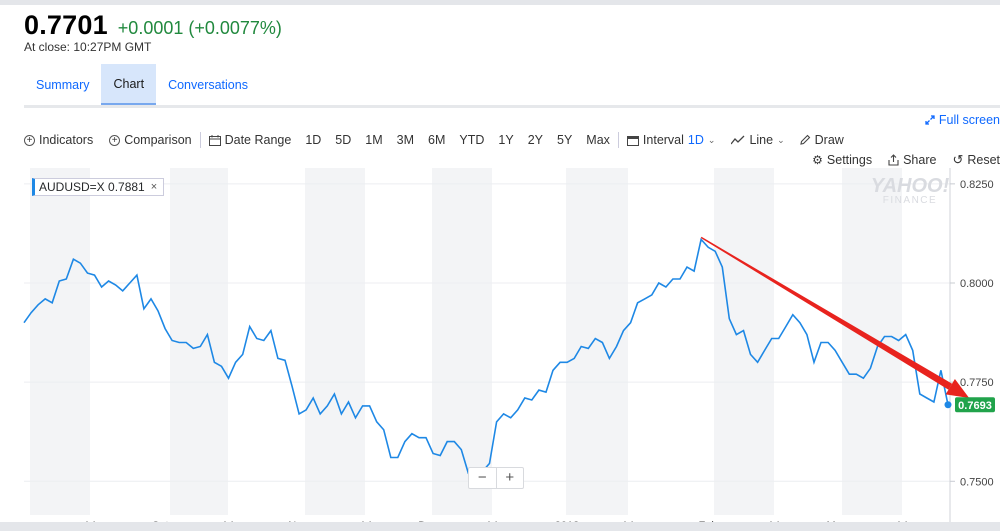  What do you see at coordinates (66, 140) in the screenshot?
I see `indicators-label: Indicators` at bounding box center [66, 140].